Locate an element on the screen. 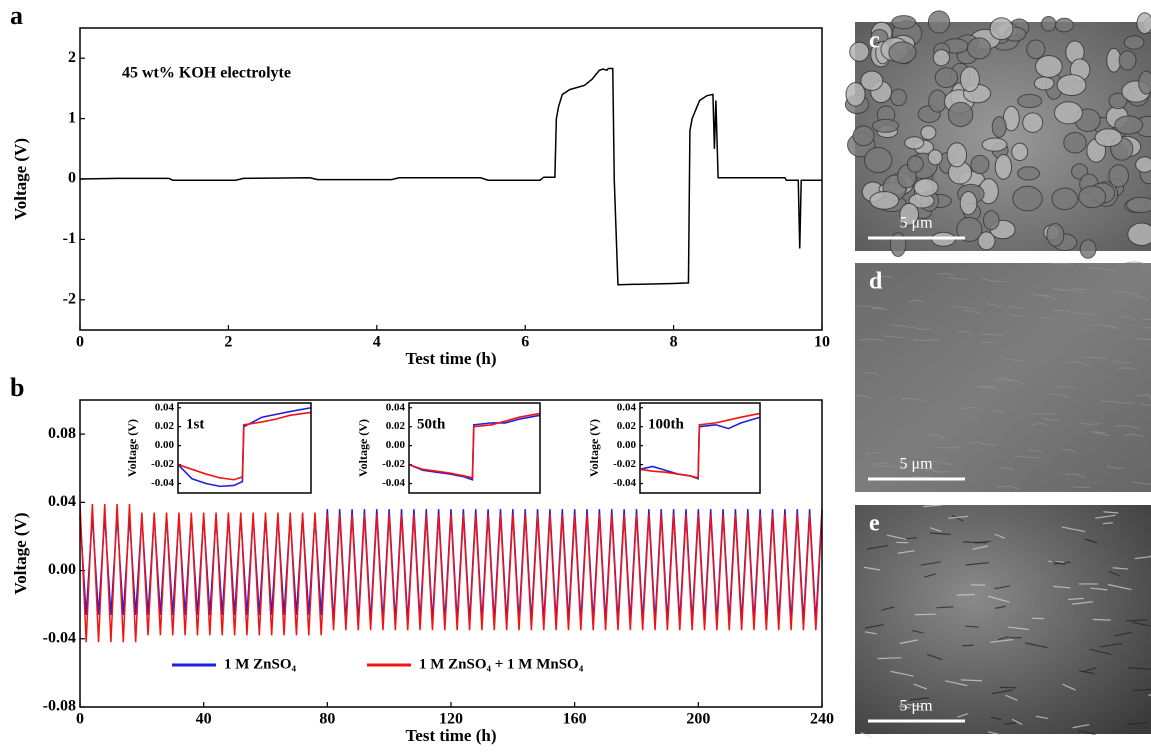 This screenshot has height=754, width=1151. legend-label: 1 M ZnSO₄ is located at coordinates (260, 664).